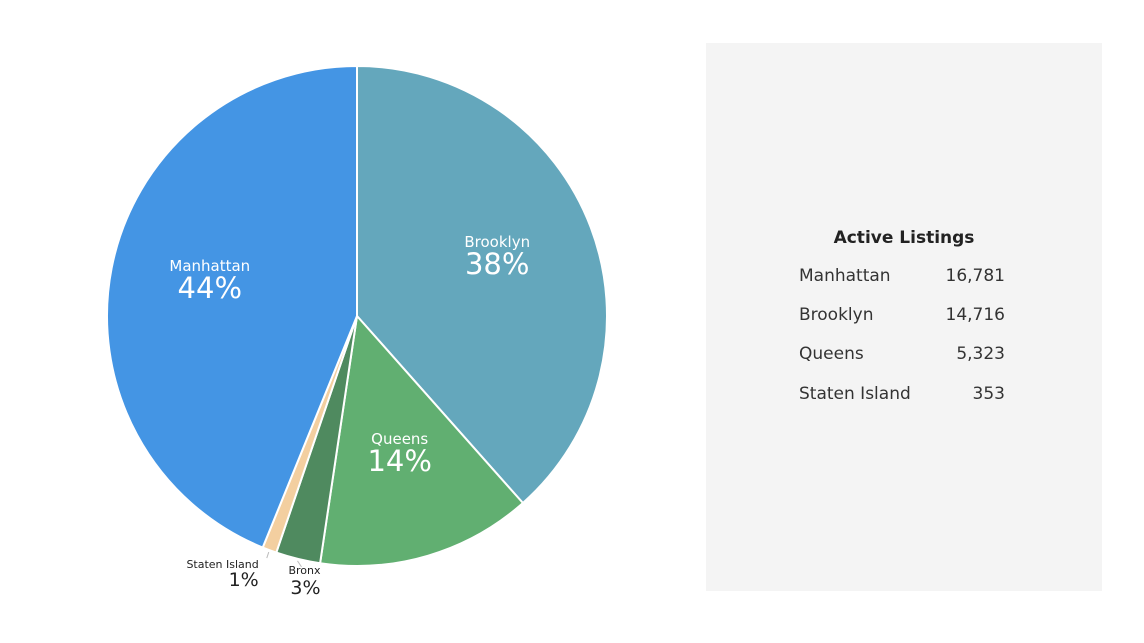 The height and width of the screenshot is (643, 1144). What do you see at coordinates (836, 315) in the screenshot?
I see `listing-name: Brooklyn` at bounding box center [836, 315].